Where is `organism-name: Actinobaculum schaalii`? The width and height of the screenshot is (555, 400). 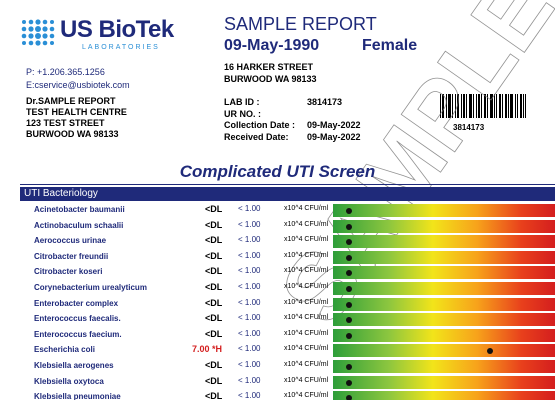 organism-name: Actinobaculum schaalii is located at coordinates (79, 225).